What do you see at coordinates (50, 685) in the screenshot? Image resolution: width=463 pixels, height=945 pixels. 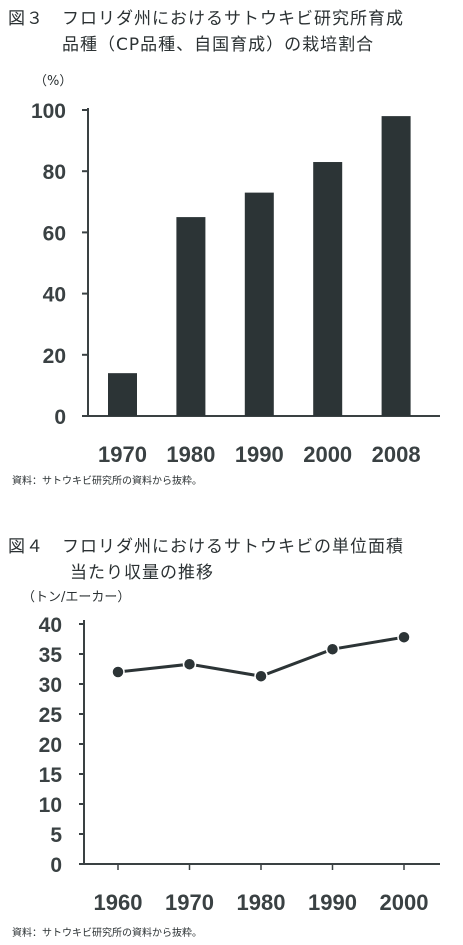 I see `line-y-tick-label: 30` at bounding box center [50, 685].